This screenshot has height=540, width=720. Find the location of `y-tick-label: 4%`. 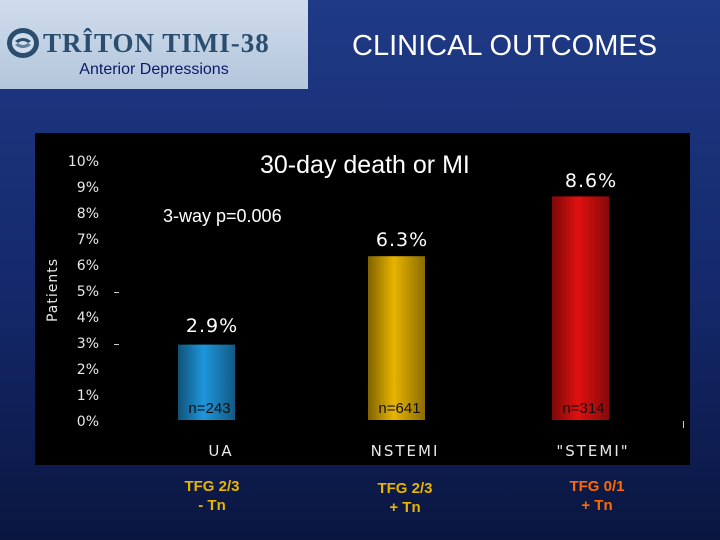

y-tick-label: 4% is located at coordinates (88, 318).